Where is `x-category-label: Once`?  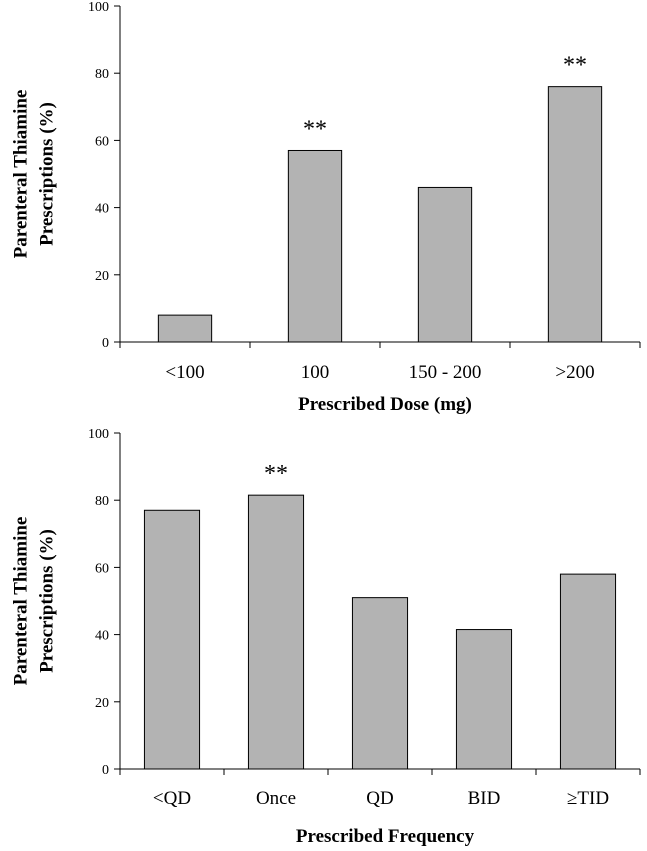
x-category-label: Once is located at coordinates (276, 798).